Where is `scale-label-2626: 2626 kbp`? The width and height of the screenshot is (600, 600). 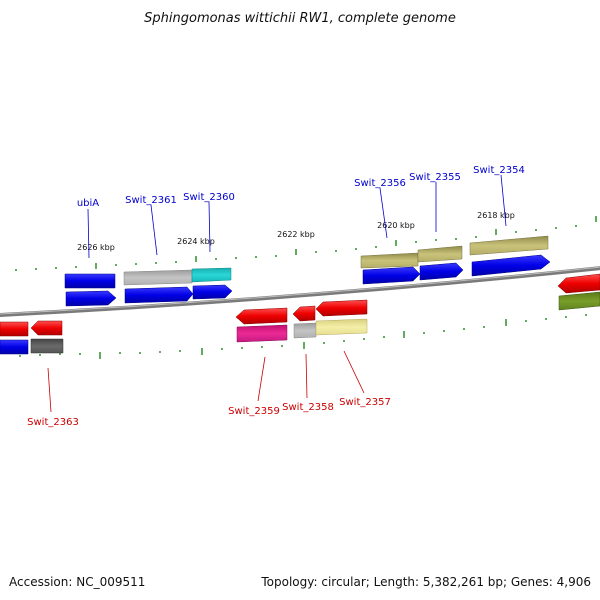 scale-label-2626: 2626 kbp is located at coordinates (96, 247).